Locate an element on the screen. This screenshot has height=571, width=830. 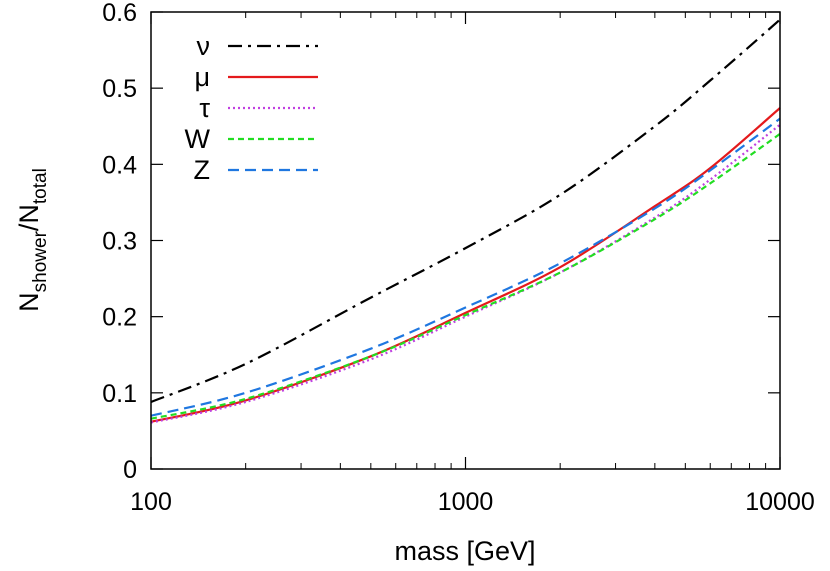
y-tick-label: 0.3 is located at coordinates (119, 242).